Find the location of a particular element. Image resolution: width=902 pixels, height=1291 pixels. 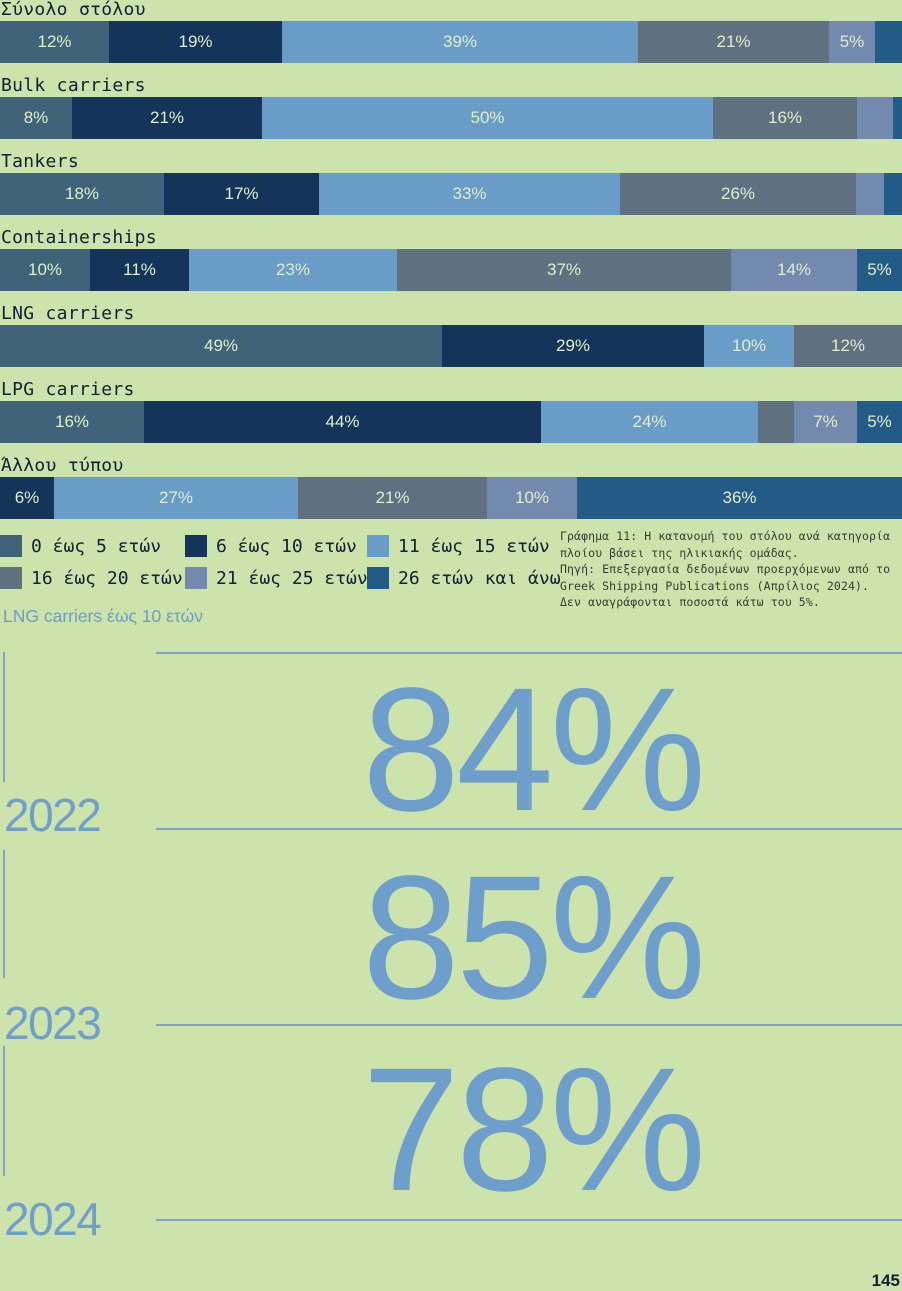

legend-label: 0 έως 5 ετών is located at coordinates (96, 546).